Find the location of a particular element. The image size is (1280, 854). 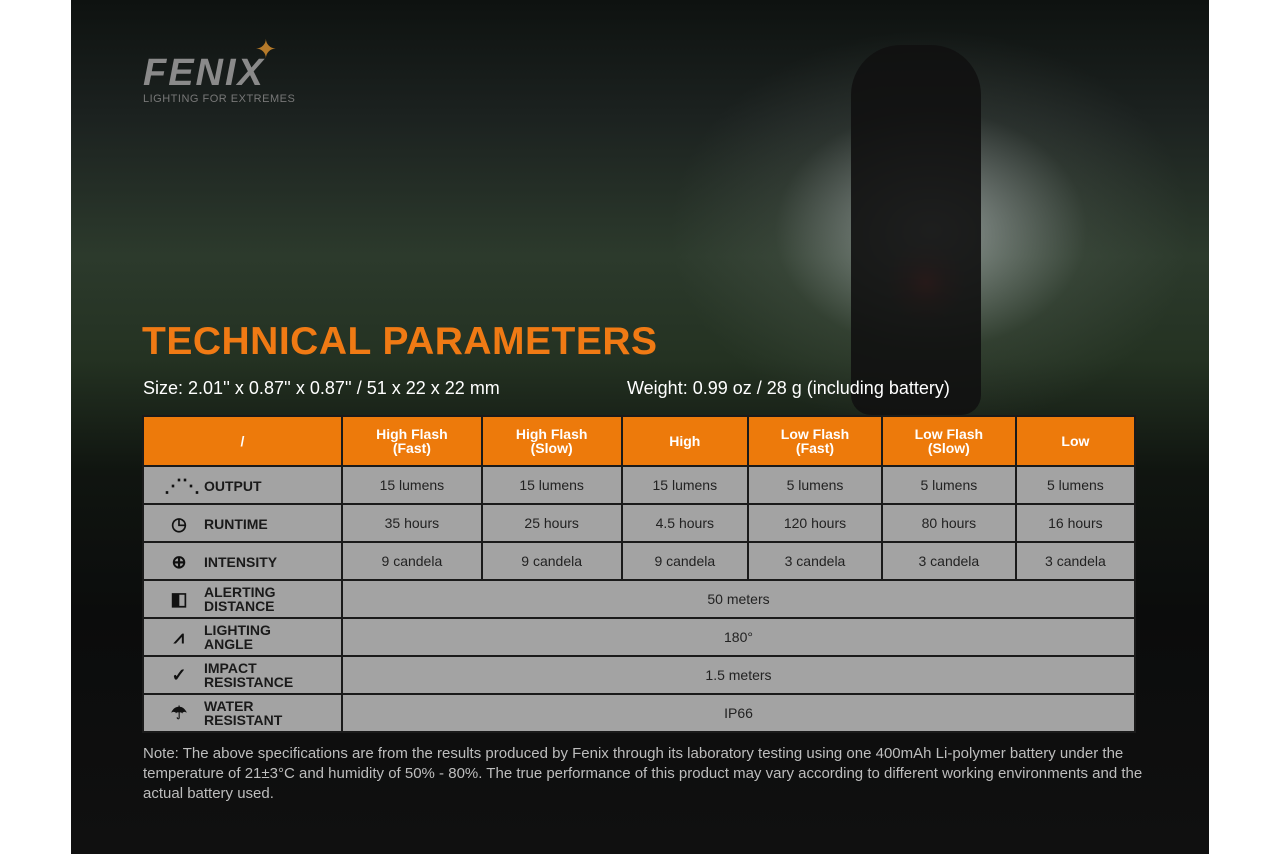

page-title: TECHNICAL PARAMETERS is located at coordinates (400, 341).